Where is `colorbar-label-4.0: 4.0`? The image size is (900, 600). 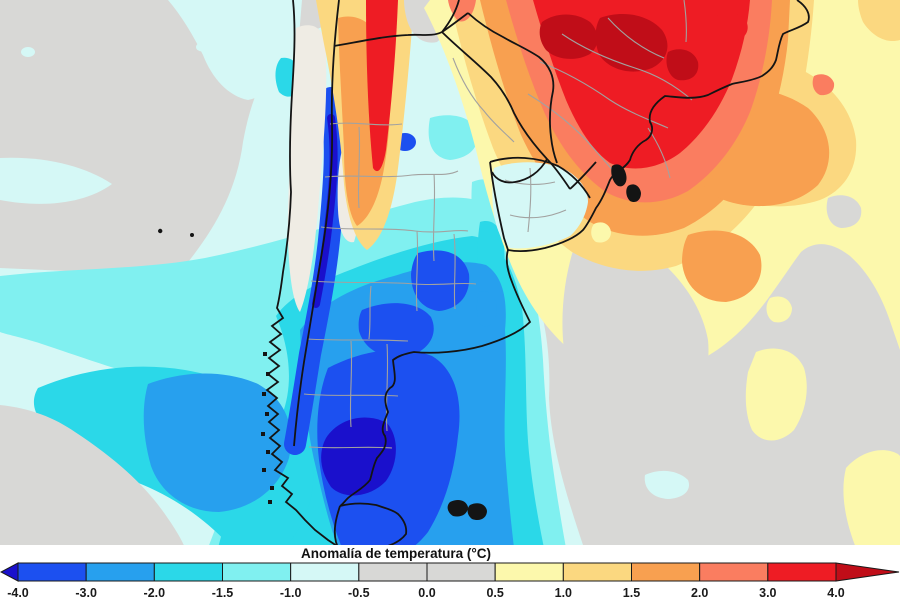 colorbar-label-4.0: 4.0 is located at coordinates (835, 593).